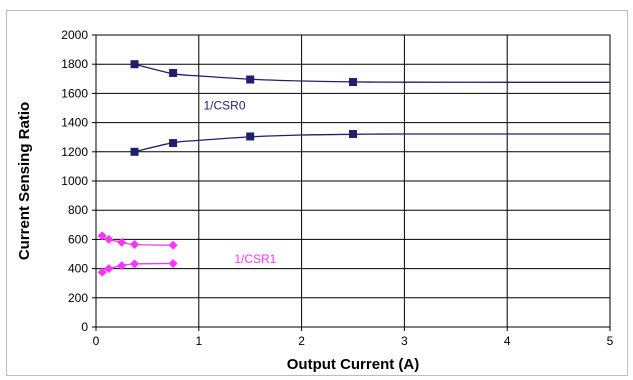  I want to click on y-tick-label: 400, so click(78, 269).